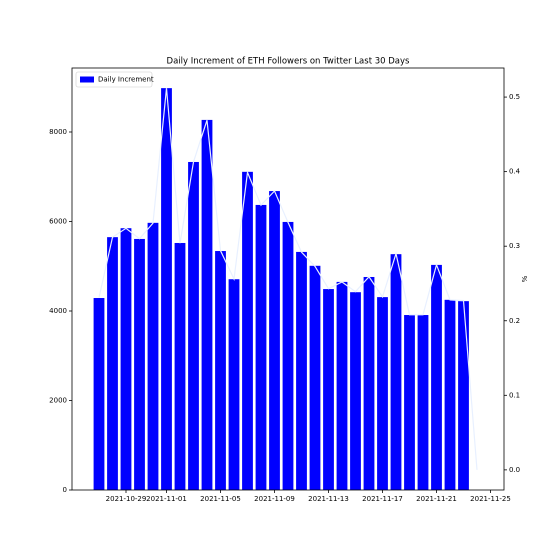  I want to click on y-tick-label: 4000, so click(58, 311).